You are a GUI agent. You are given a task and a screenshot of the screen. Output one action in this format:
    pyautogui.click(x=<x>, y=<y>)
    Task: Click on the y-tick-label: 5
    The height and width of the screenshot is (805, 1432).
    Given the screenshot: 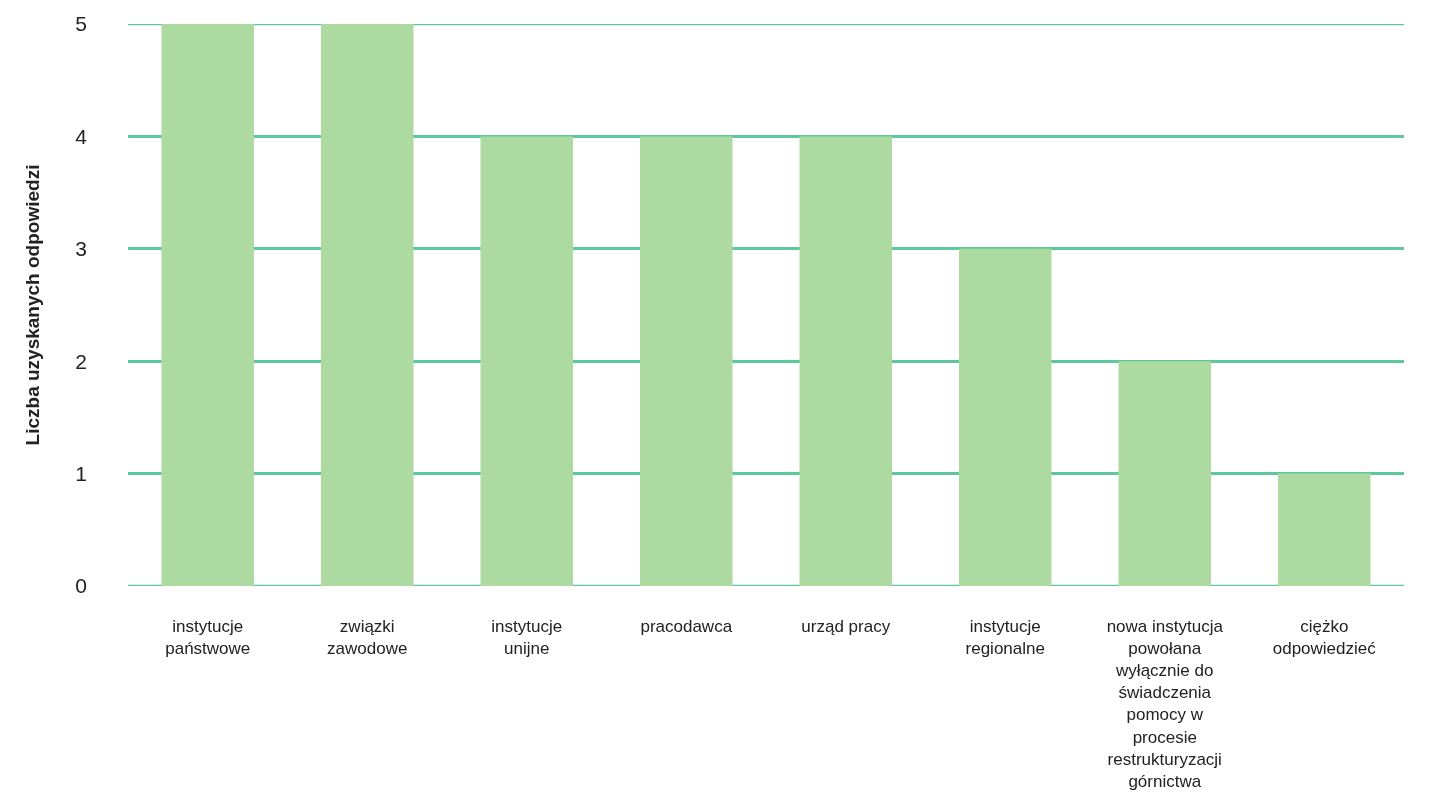 What is the action you would take?
    pyautogui.click(x=81, y=24)
    